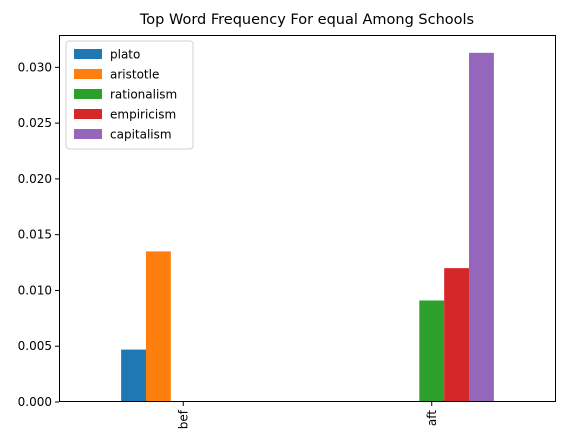  What do you see at coordinates (134, 75) in the screenshot?
I see `legend-label-aristotle: aristotle` at bounding box center [134, 75].